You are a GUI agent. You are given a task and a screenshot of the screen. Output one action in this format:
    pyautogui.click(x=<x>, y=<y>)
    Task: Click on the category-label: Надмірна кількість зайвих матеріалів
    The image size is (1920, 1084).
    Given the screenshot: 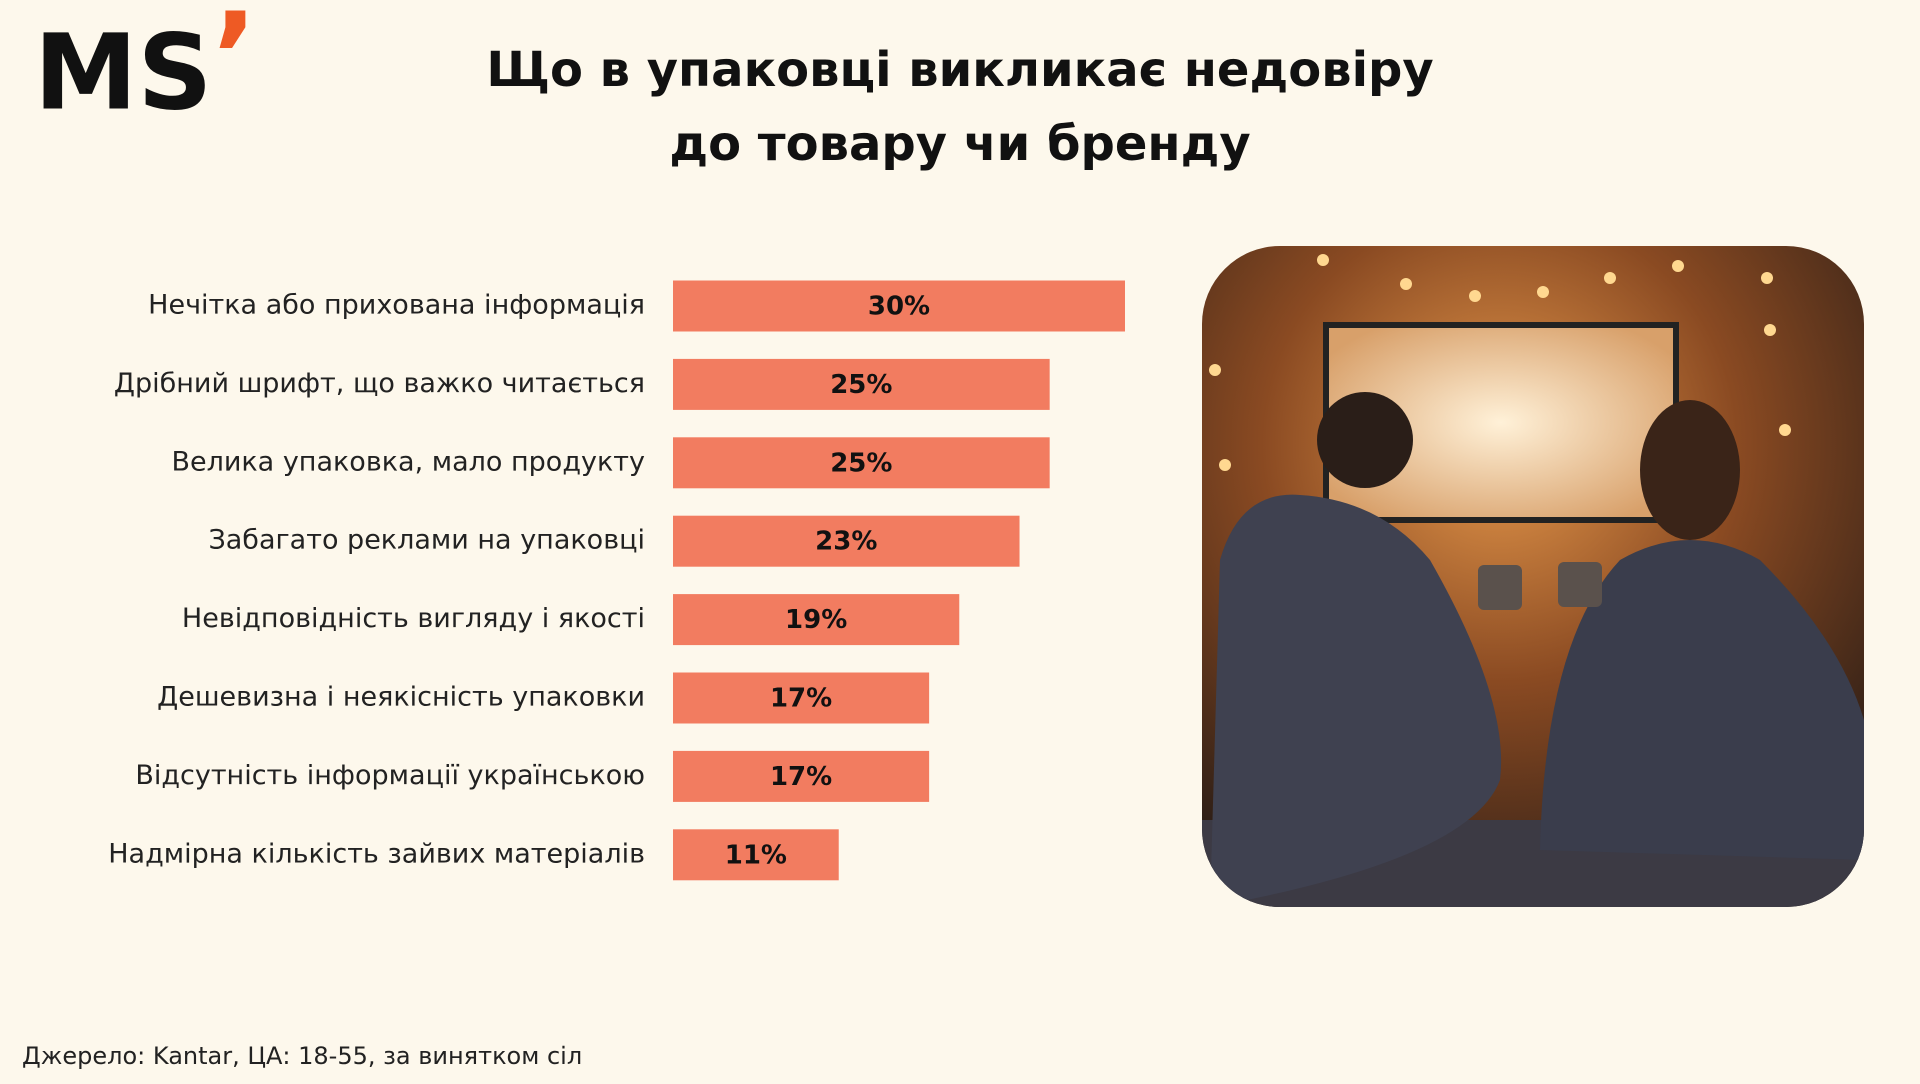 What is the action you would take?
    pyautogui.click(x=376, y=853)
    